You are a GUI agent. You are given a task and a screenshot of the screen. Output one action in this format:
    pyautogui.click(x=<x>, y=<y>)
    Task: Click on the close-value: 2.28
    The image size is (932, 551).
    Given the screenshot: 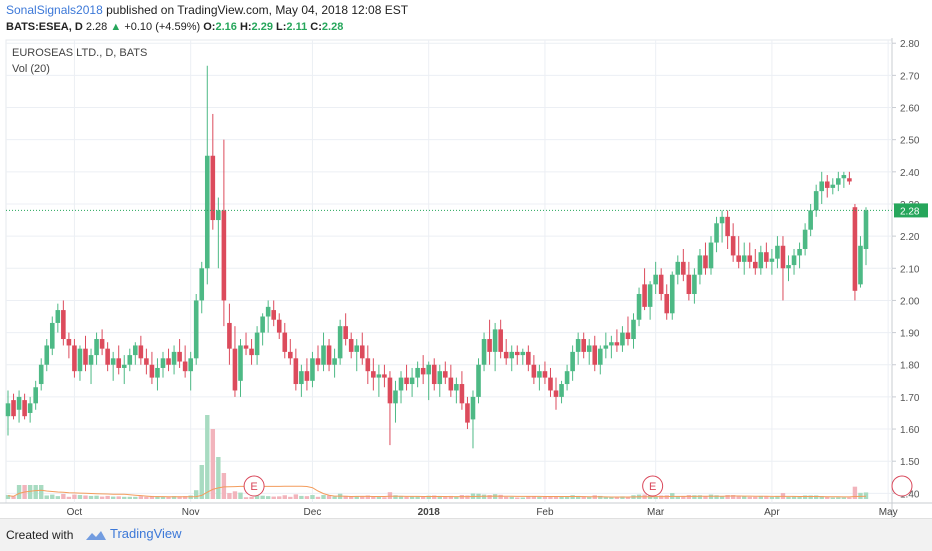 What is the action you would take?
    pyautogui.click(x=332, y=27)
    